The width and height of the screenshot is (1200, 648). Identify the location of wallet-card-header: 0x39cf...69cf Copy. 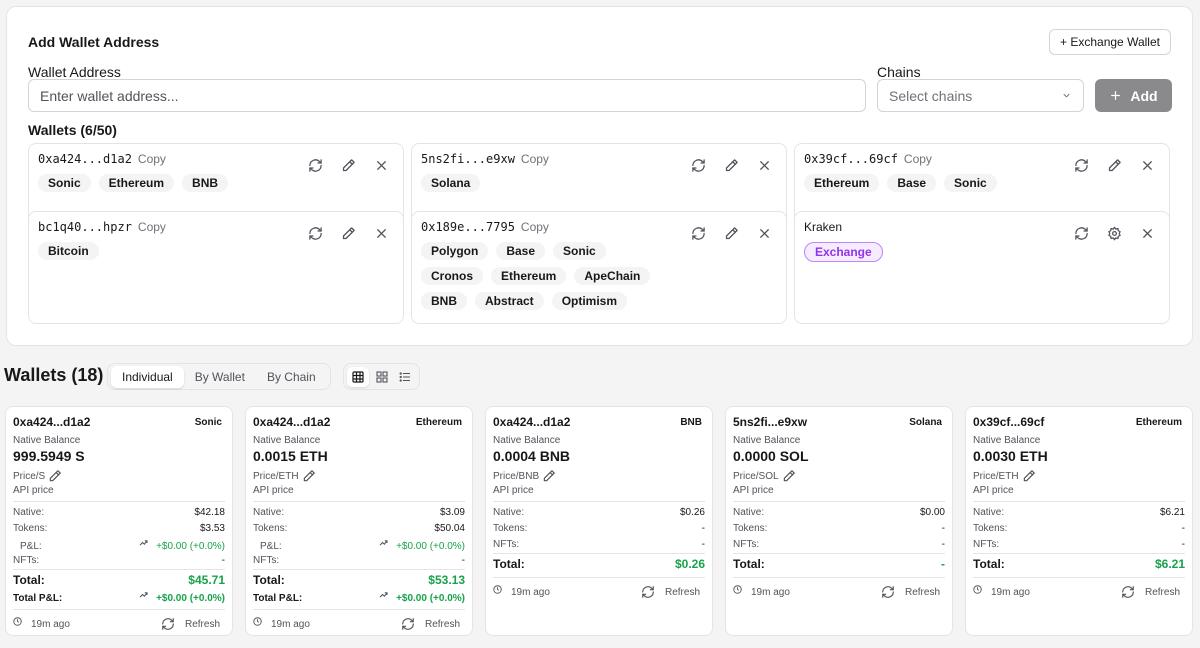
(868, 159).